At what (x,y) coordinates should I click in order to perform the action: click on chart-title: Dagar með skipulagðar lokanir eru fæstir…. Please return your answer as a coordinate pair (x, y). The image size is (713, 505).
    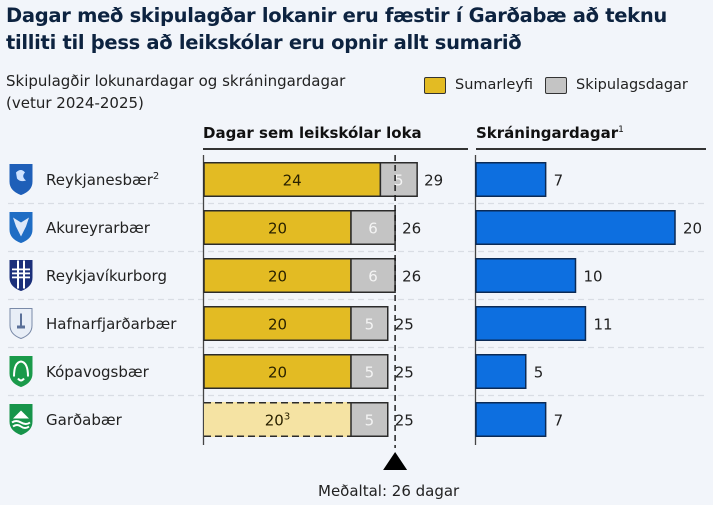
    Looking at the image, I should click on (337, 29).